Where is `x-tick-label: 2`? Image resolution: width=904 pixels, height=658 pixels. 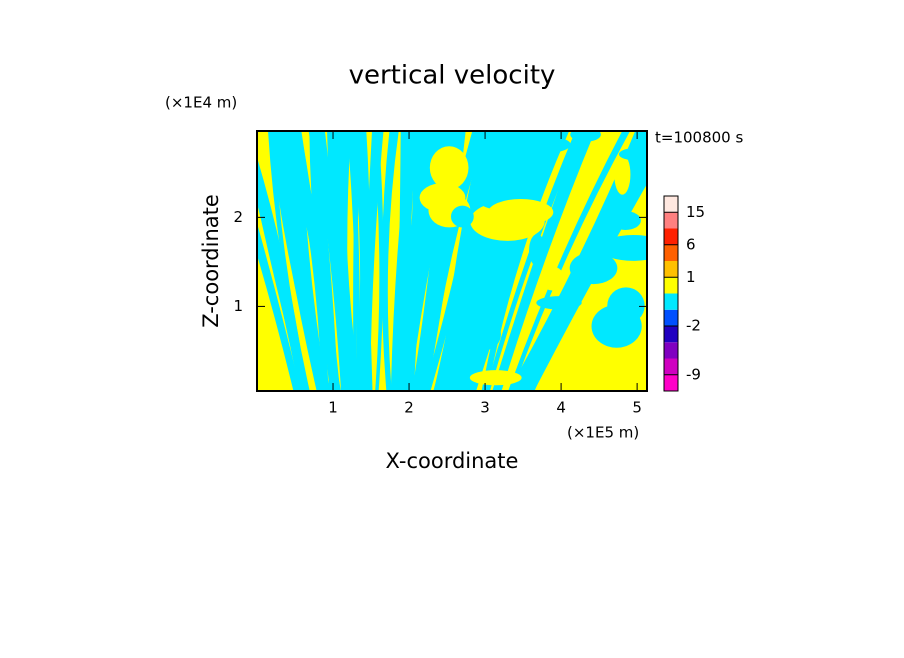
x-tick-label: 2 is located at coordinates (409, 408).